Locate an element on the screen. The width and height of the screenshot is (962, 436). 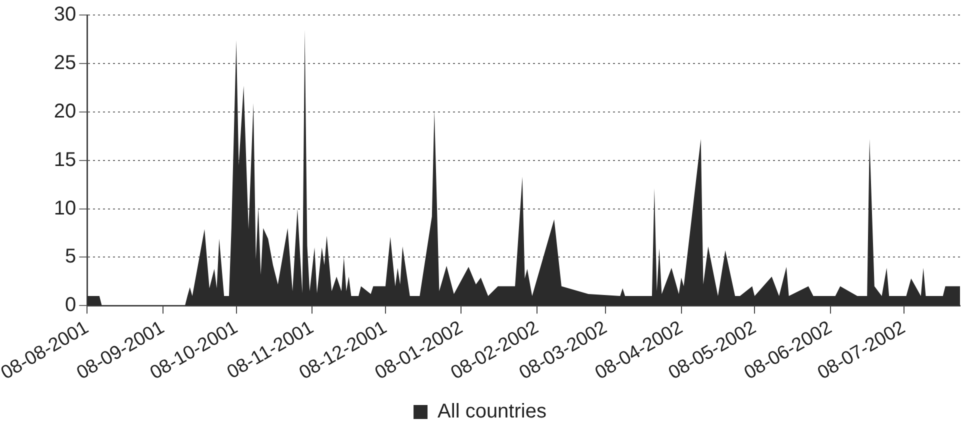
y-tick-label: 20 is located at coordinates (65, 111).